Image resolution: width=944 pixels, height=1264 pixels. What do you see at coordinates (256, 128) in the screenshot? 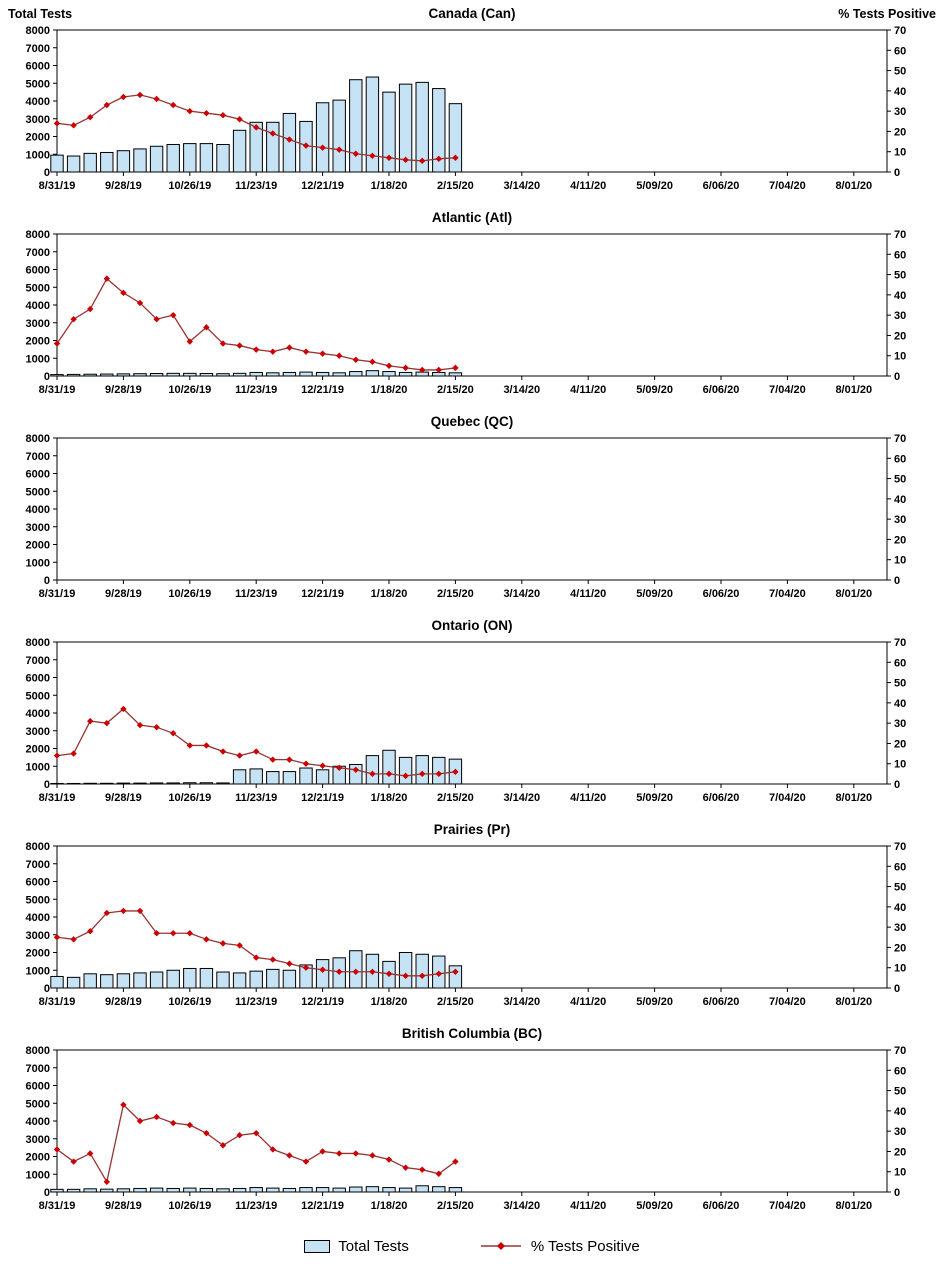
I see `pct-positive-markers` at bounding box center [256, 128].